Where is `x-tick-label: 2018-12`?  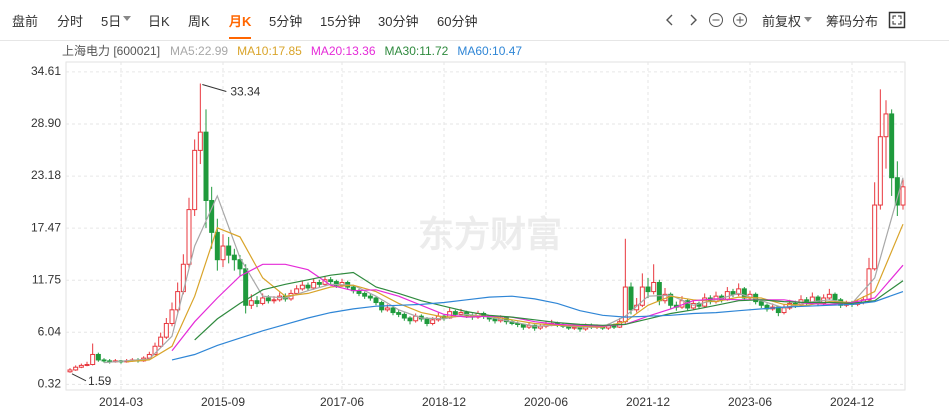 x-tick-label: 2018-12 is located at coordinates (444, 402).